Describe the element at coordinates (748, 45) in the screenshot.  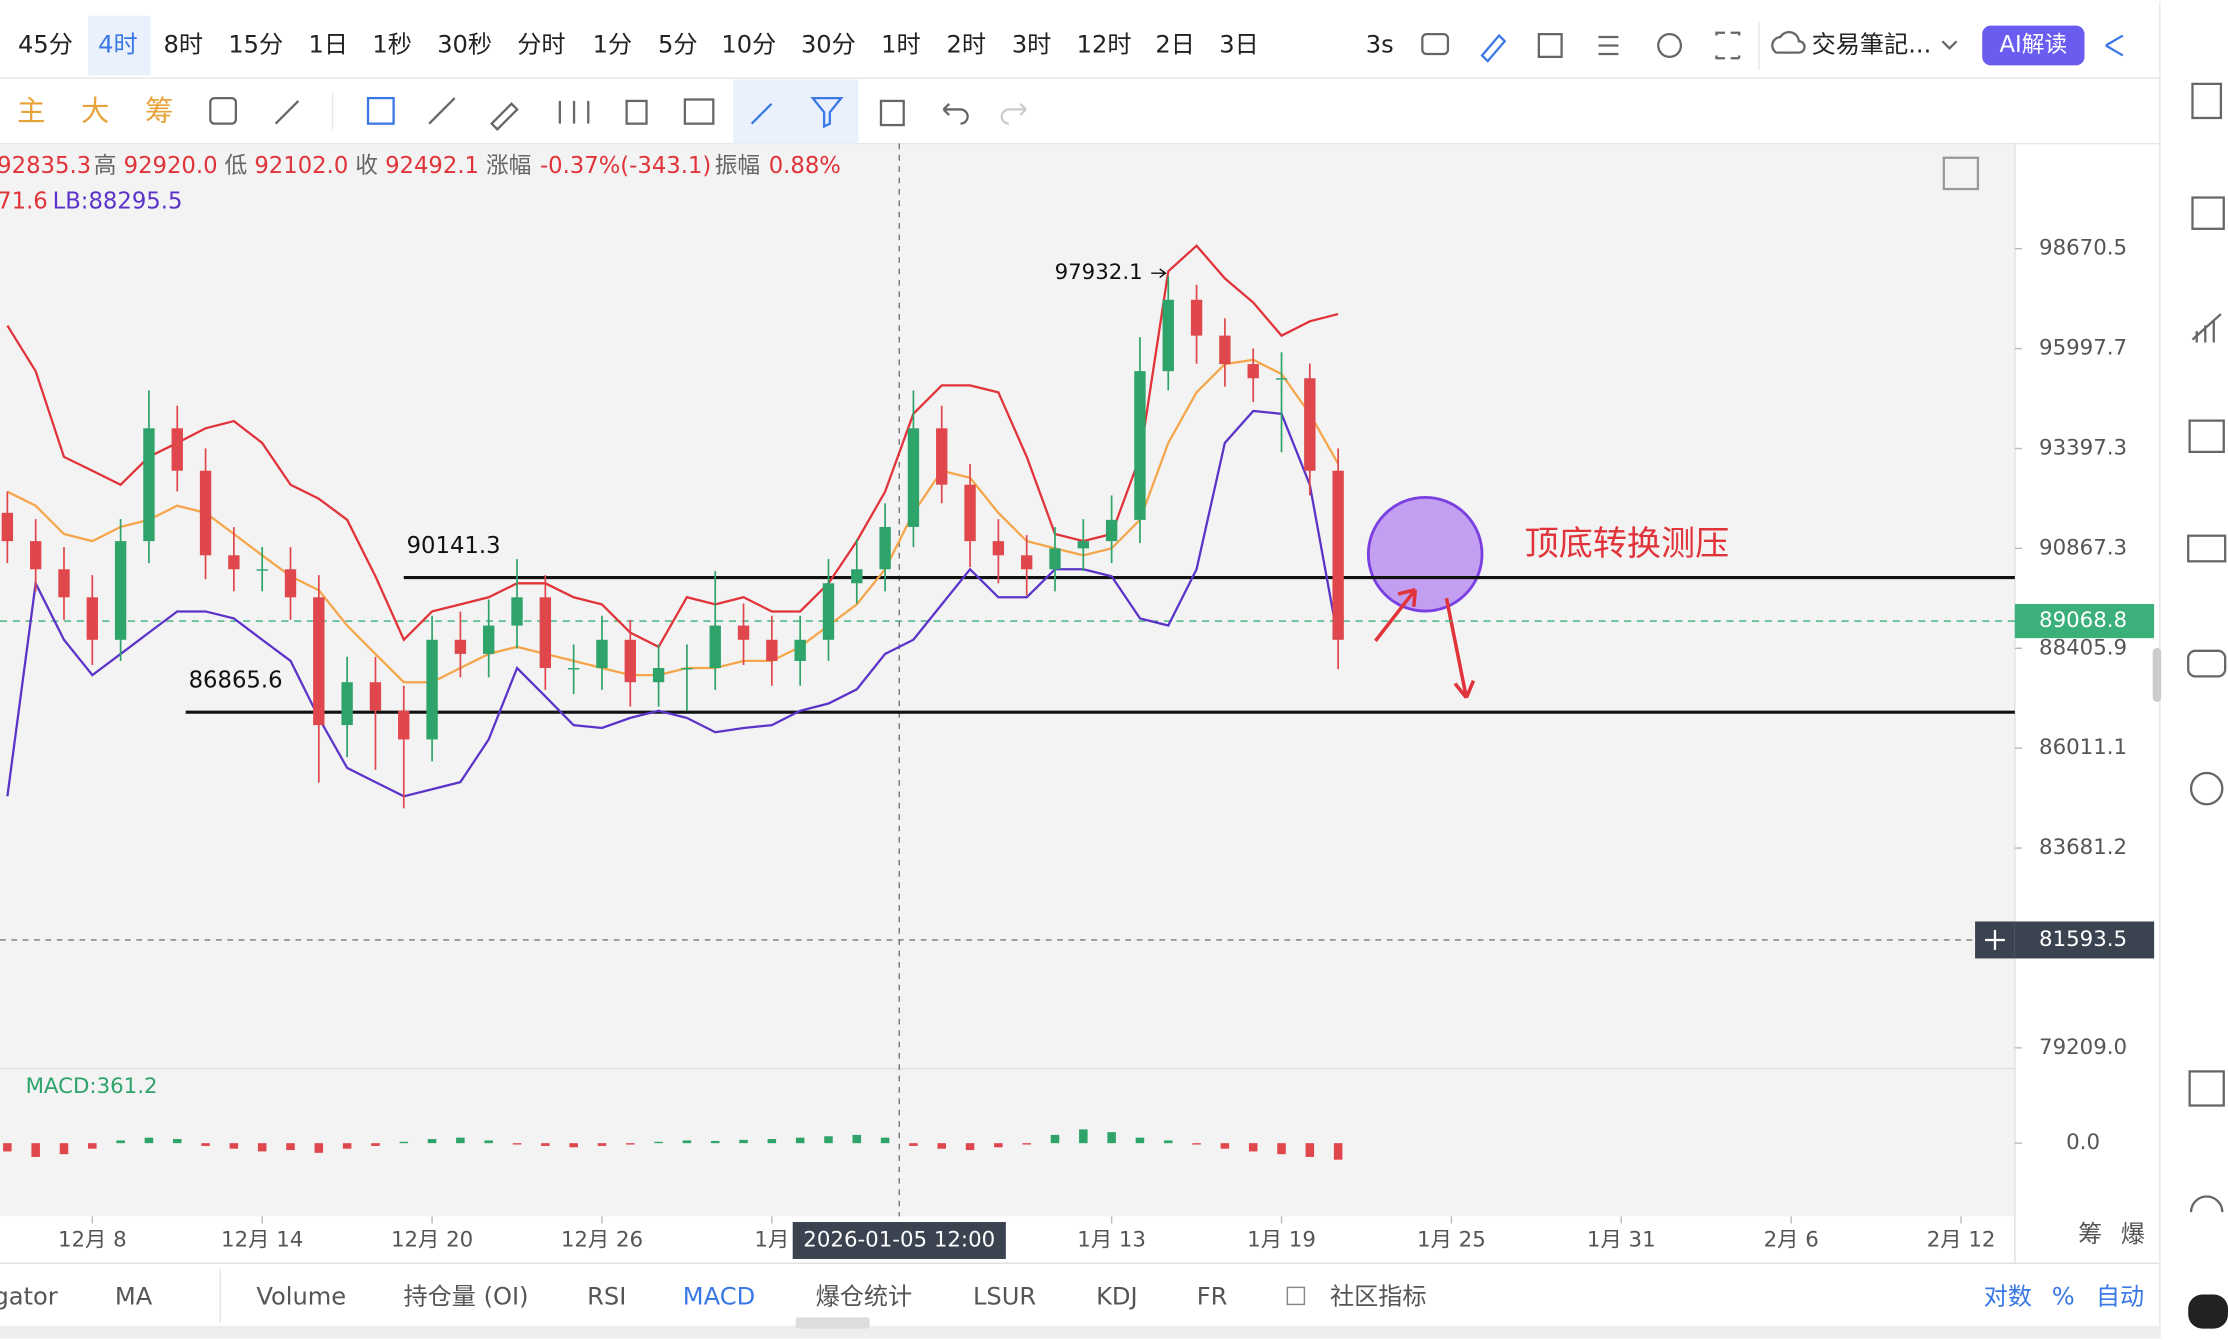
I see `timeframe: 10分` at that location.